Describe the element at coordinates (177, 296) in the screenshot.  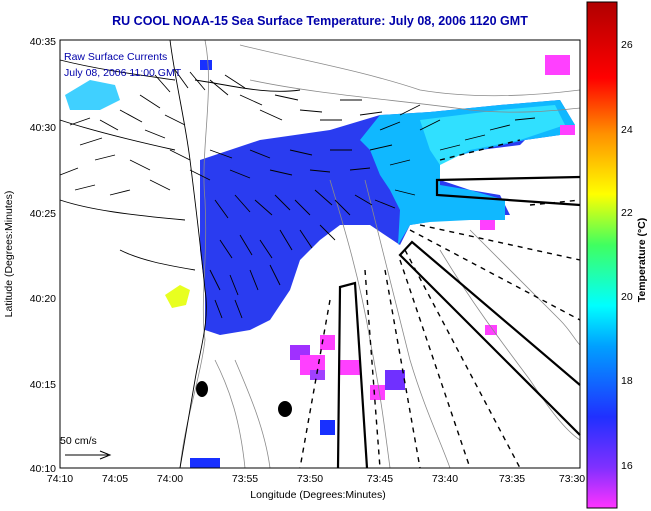
I see `sst-yellow-spot` at that location.